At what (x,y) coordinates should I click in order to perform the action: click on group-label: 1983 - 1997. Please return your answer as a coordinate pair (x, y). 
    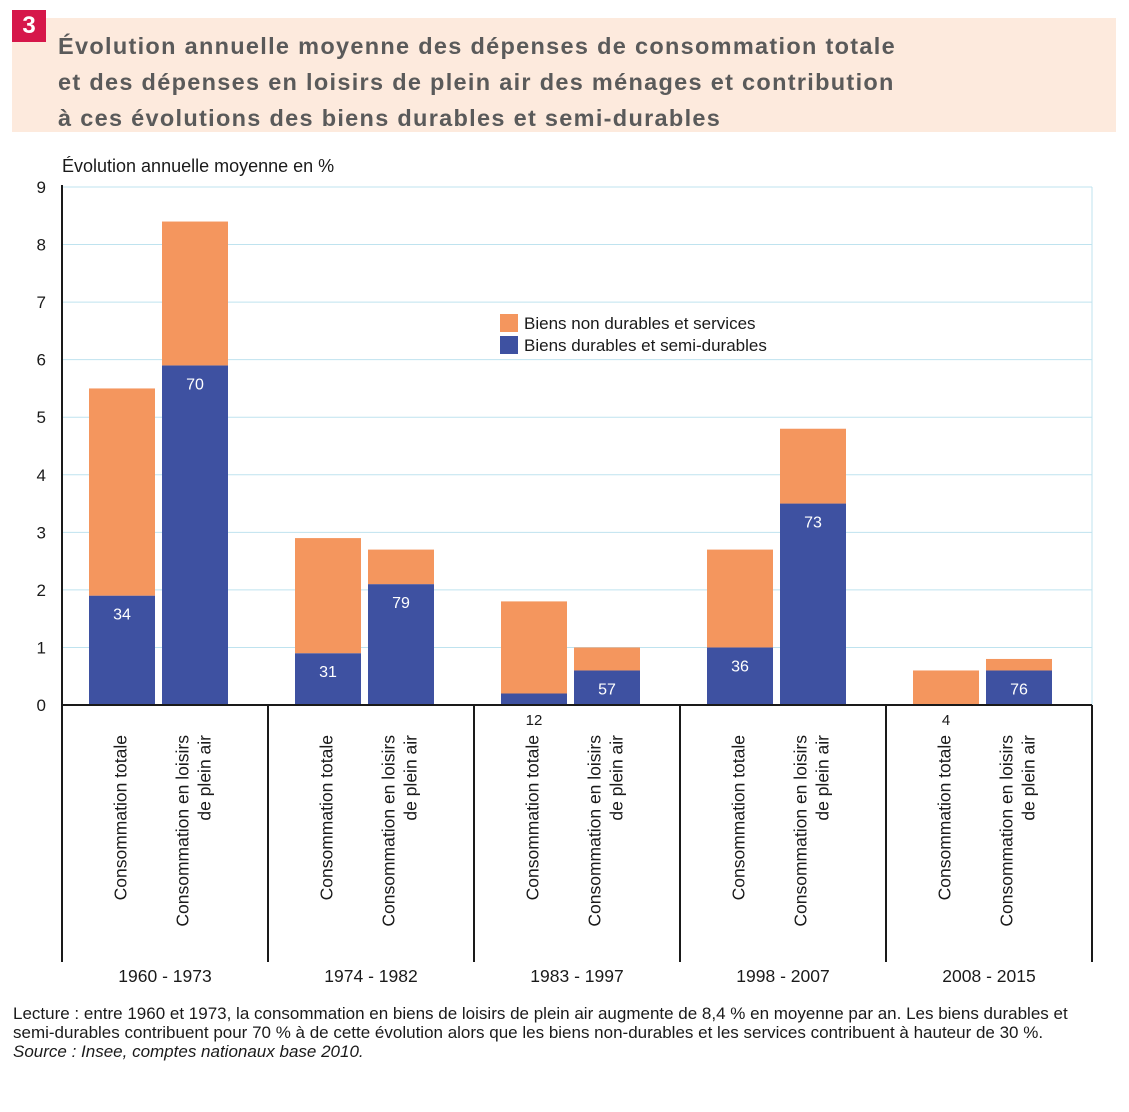
    Looking at the image, I should click on (576, 976).